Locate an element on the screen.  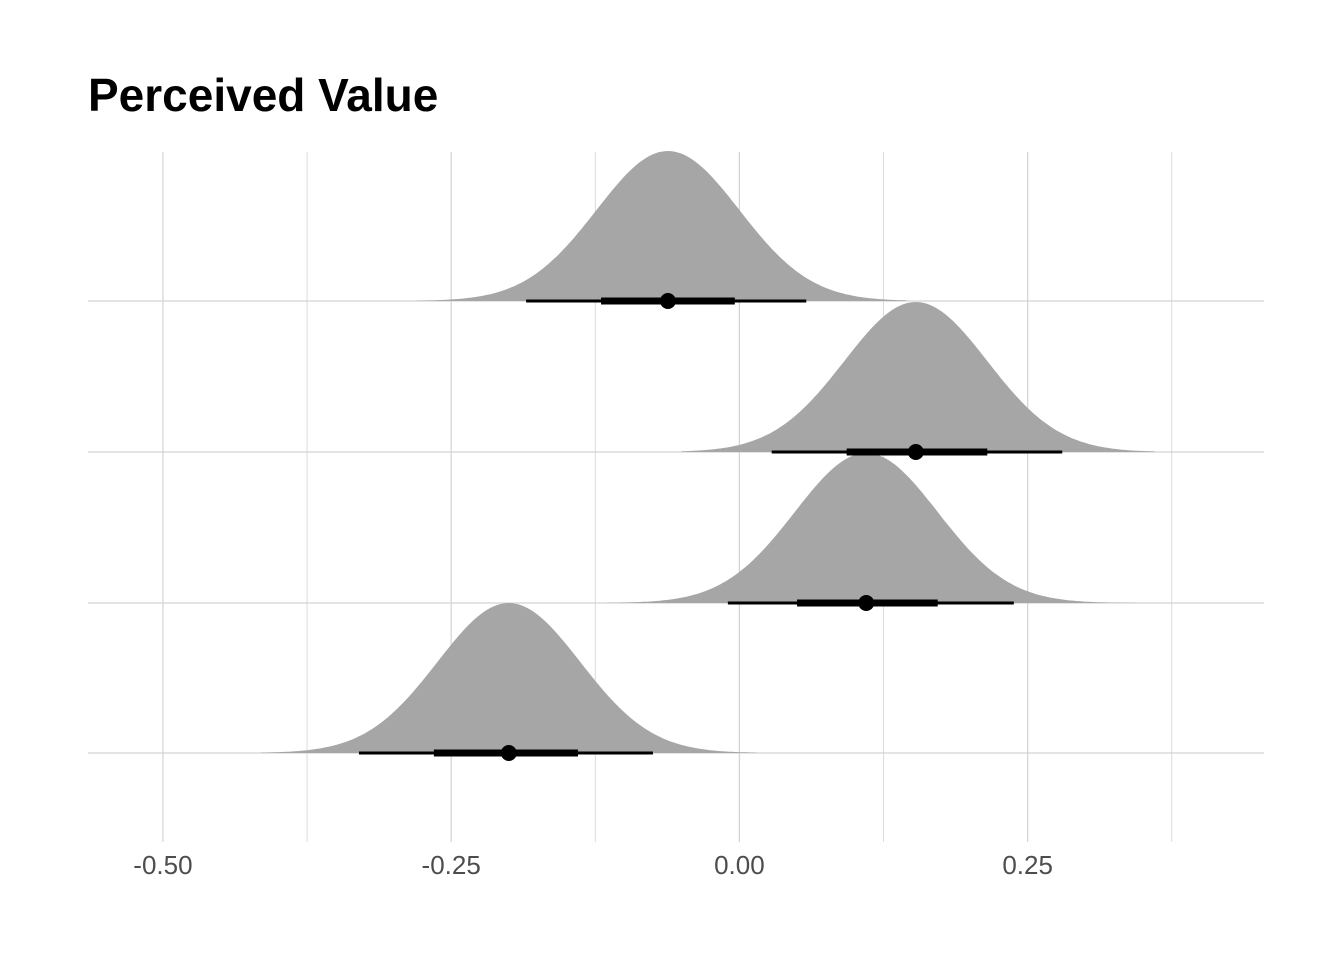
chart-title: Perceived Value is located at coordinates (263, 95).